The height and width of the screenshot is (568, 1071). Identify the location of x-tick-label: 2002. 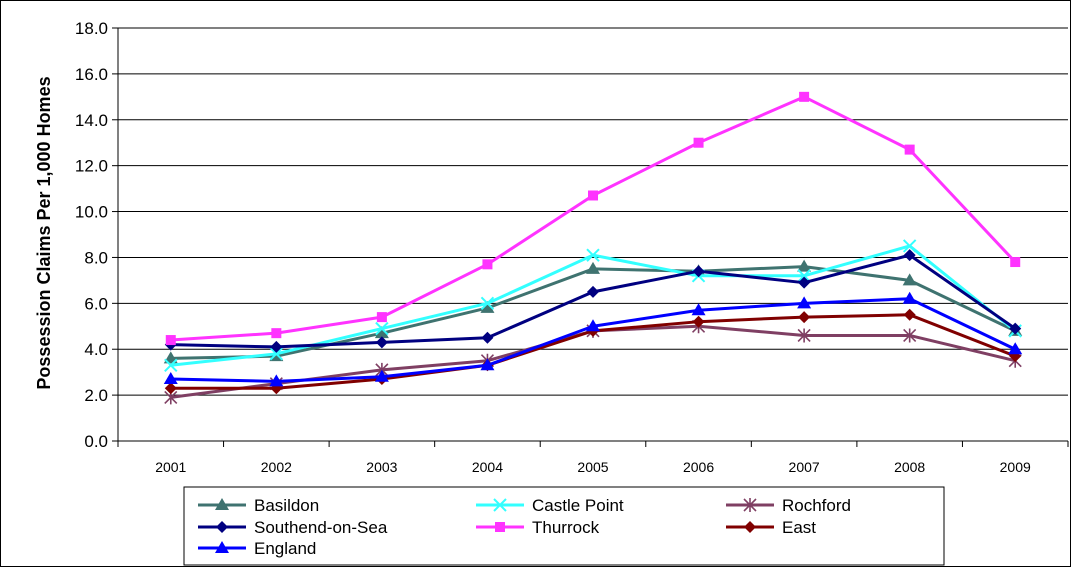
(276, 467).